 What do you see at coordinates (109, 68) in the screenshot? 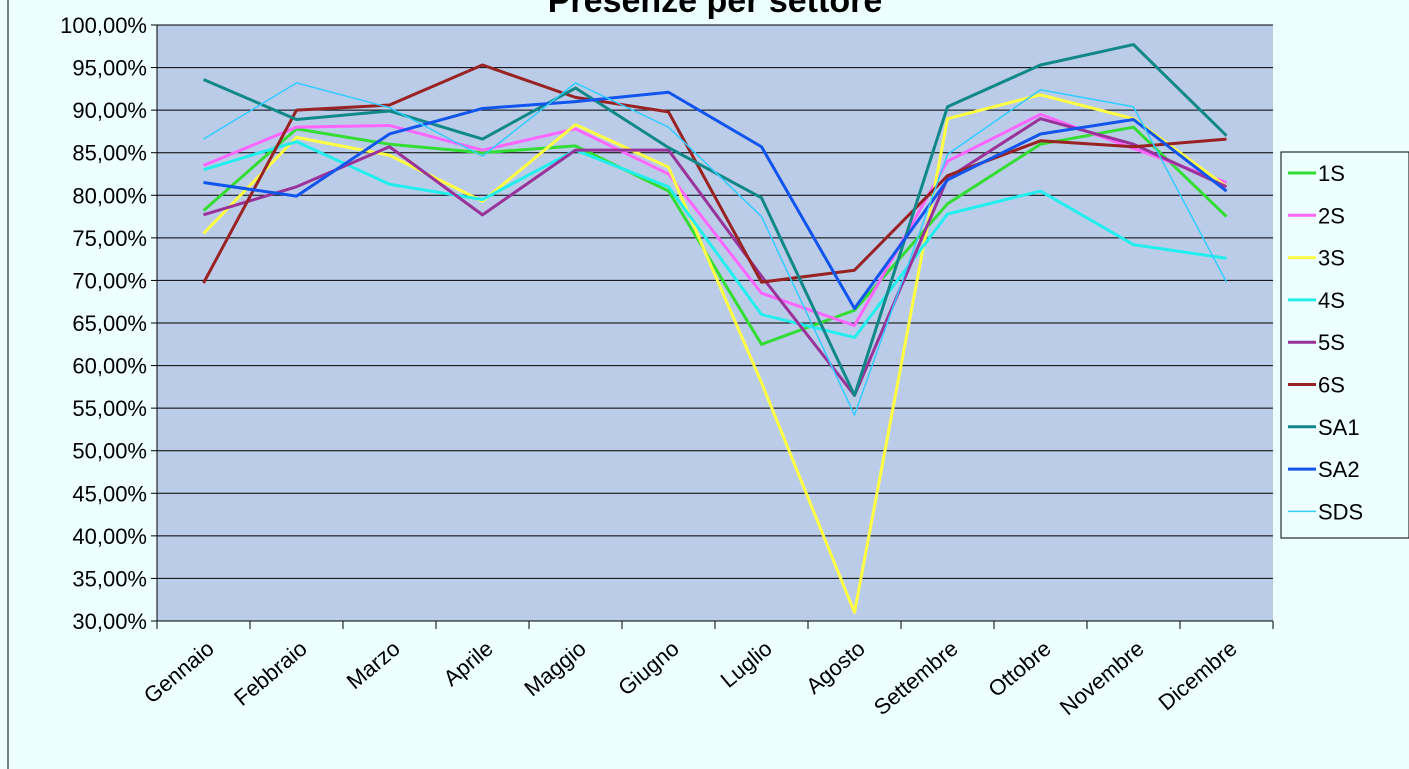
I see `y-tick-label: 95,00%` at bounding box center [109, 68].